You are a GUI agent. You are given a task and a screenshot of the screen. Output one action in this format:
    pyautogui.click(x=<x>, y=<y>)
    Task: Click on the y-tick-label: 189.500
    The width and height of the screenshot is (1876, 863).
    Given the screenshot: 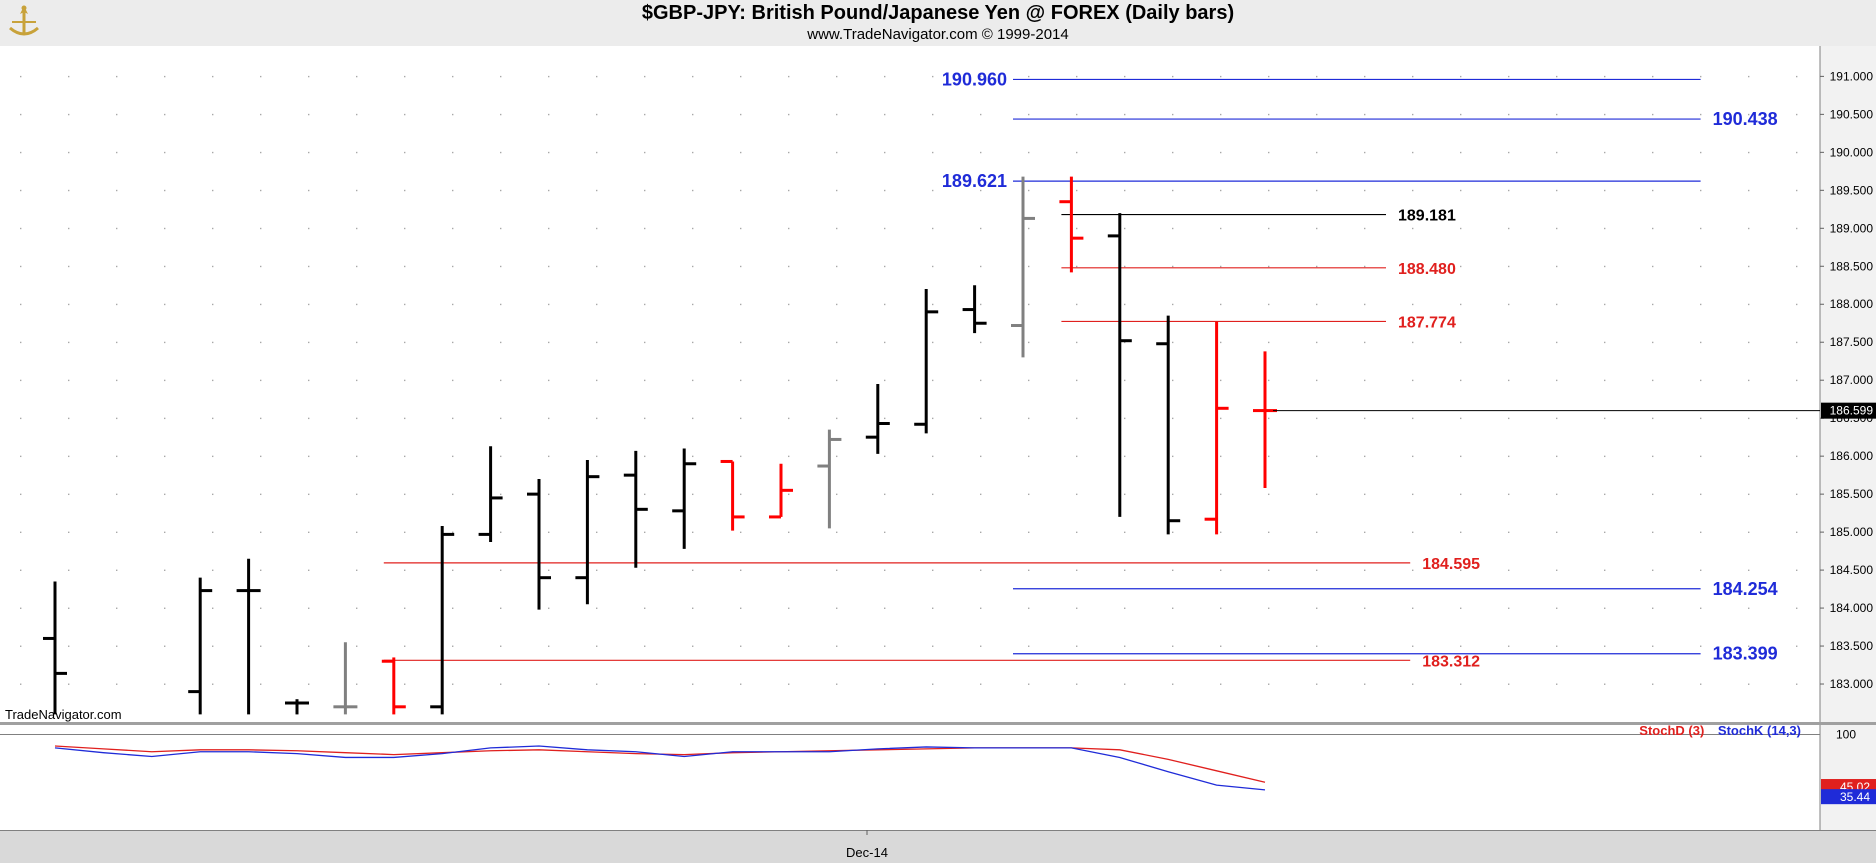 What is the action you would take?
    pyautogui.click(x=1852, y=190)
    